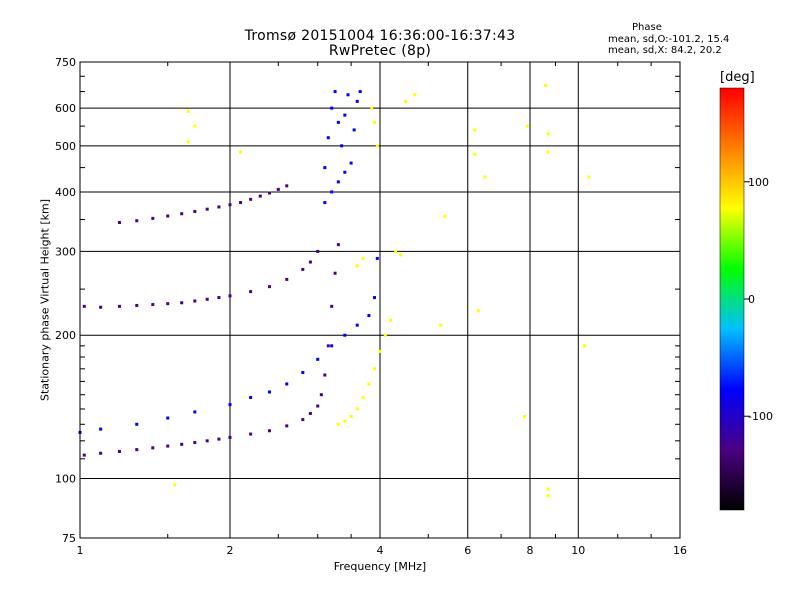 This screenshot has width=800, height=600. I want to click on y-tick-label: 100, so click(65, 479).